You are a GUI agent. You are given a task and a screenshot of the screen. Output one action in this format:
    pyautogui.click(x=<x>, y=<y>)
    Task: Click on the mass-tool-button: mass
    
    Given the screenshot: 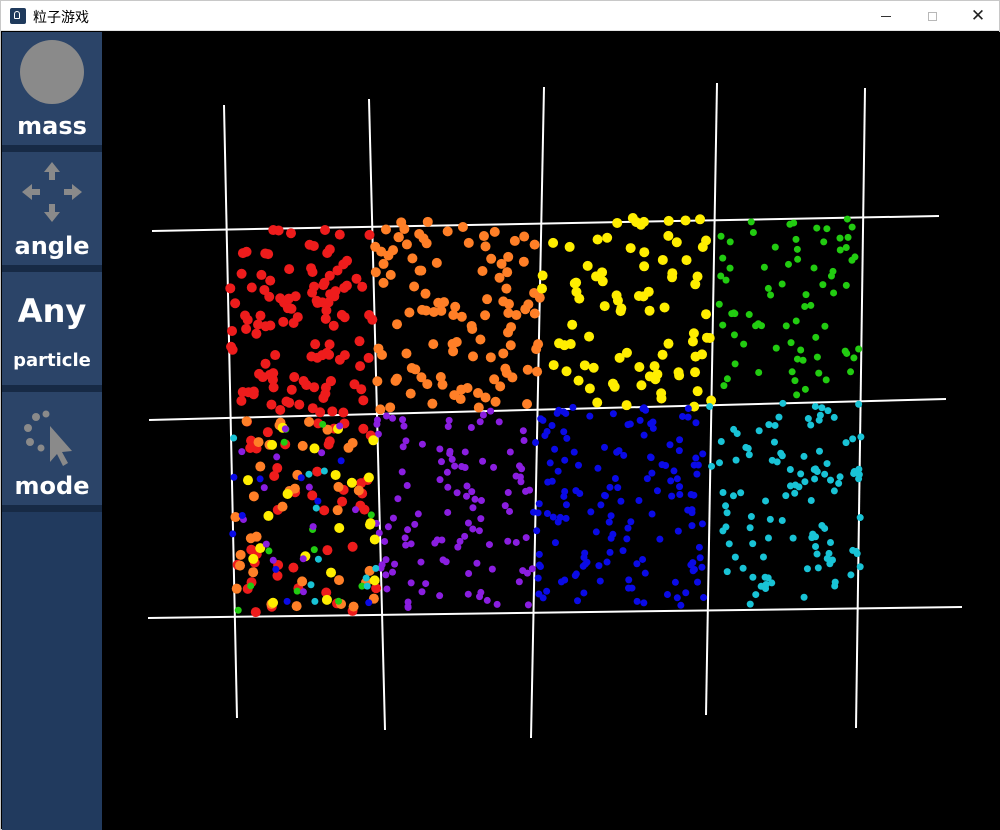 What is the action you would take?
    pyautogui.click(x=52, y=92)
    